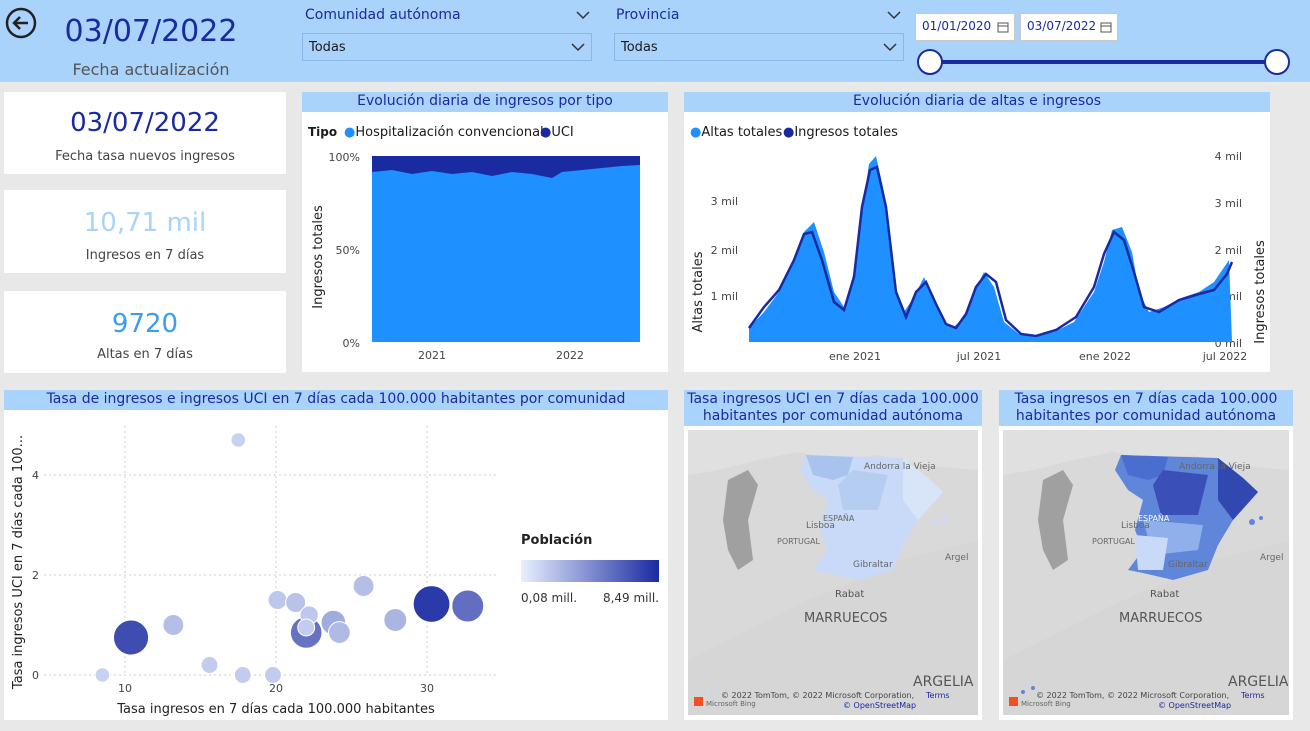  I want to click on y-tick-labels: 100% 50% 0%, so click(344, 250).